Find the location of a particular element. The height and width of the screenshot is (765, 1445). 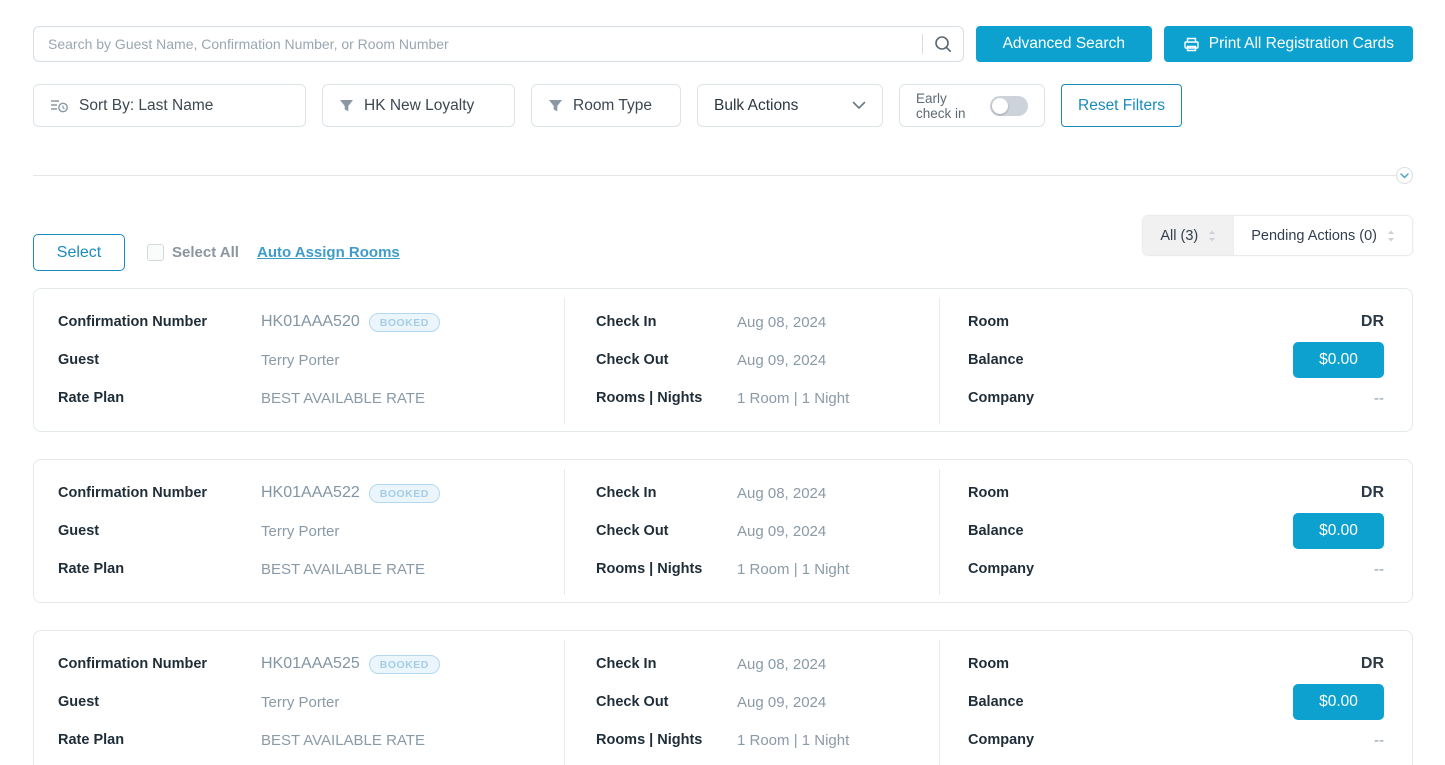

bulk-actions-label: Bulk Actions is located at coordinates (756, 105).